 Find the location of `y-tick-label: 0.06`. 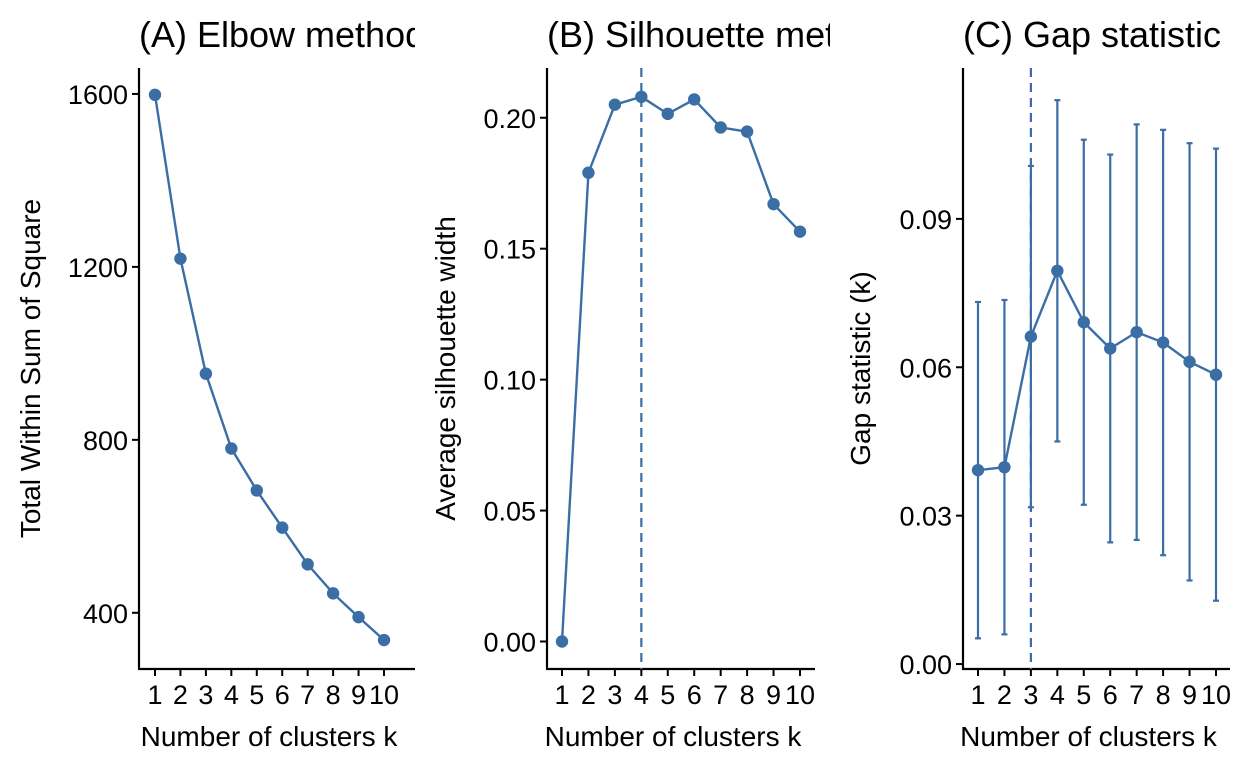

y-tick-label: 0.06 is located at coordinates (925, 368).